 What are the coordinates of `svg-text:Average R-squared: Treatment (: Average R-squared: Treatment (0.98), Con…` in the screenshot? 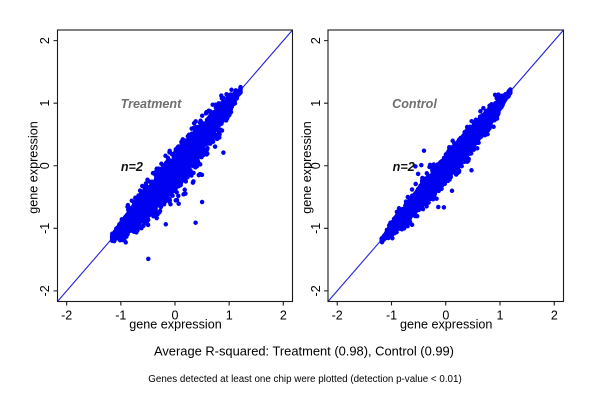 It's located at (304, 351).